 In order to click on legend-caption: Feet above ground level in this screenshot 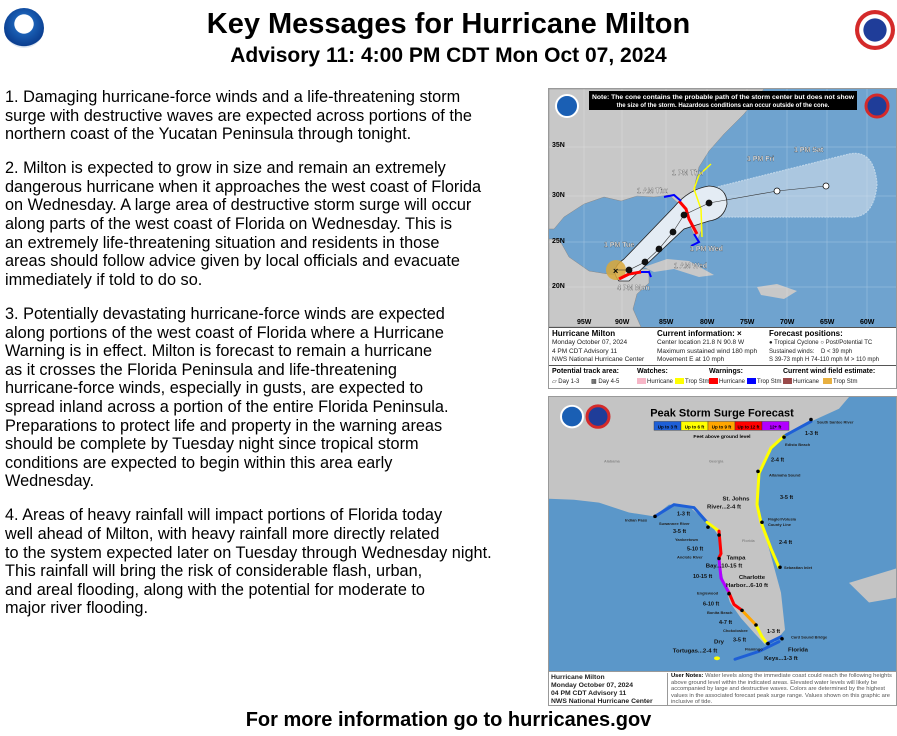, I will do `click(722, 437)`.